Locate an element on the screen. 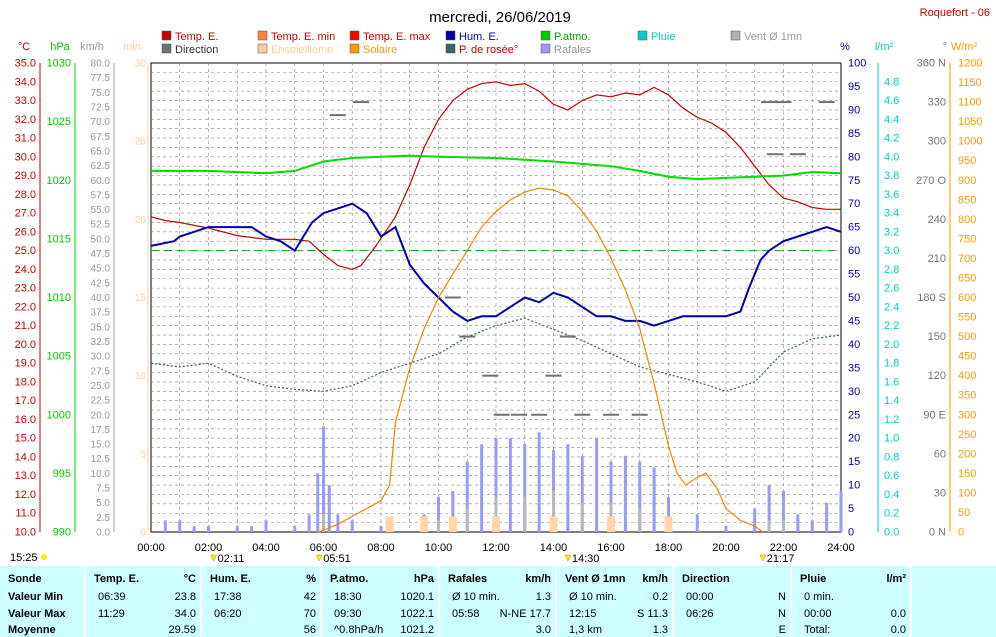  tick-label-temp: 35.0 is located at coordinates (25, 64).